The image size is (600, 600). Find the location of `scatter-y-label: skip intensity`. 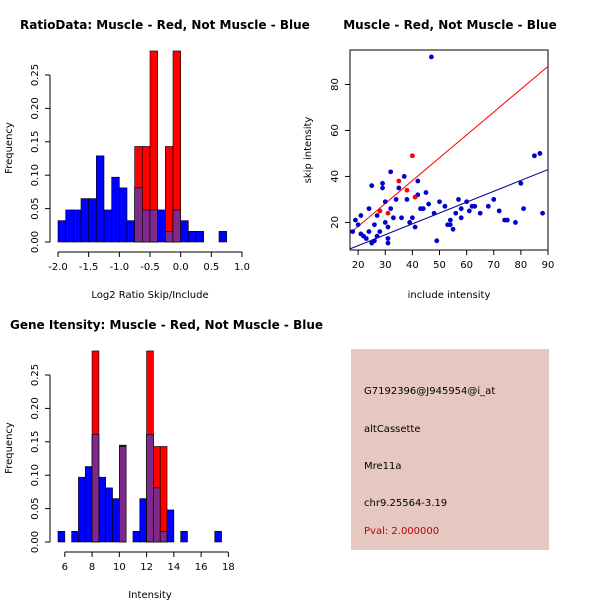

scatter-y-label: skip intensity is located at coordinates (308, 150).